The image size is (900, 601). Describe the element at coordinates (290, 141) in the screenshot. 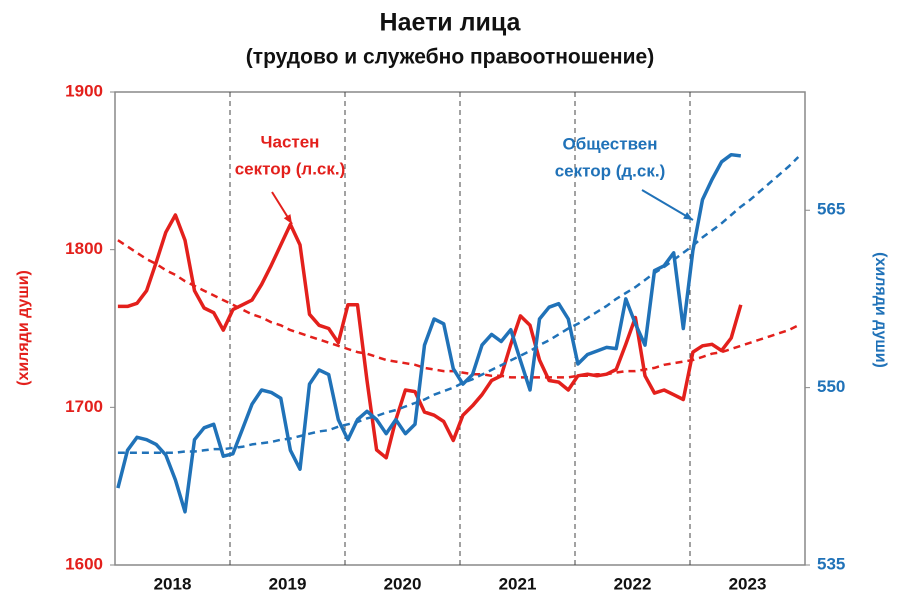

I see `annotation: Частен` at that location.